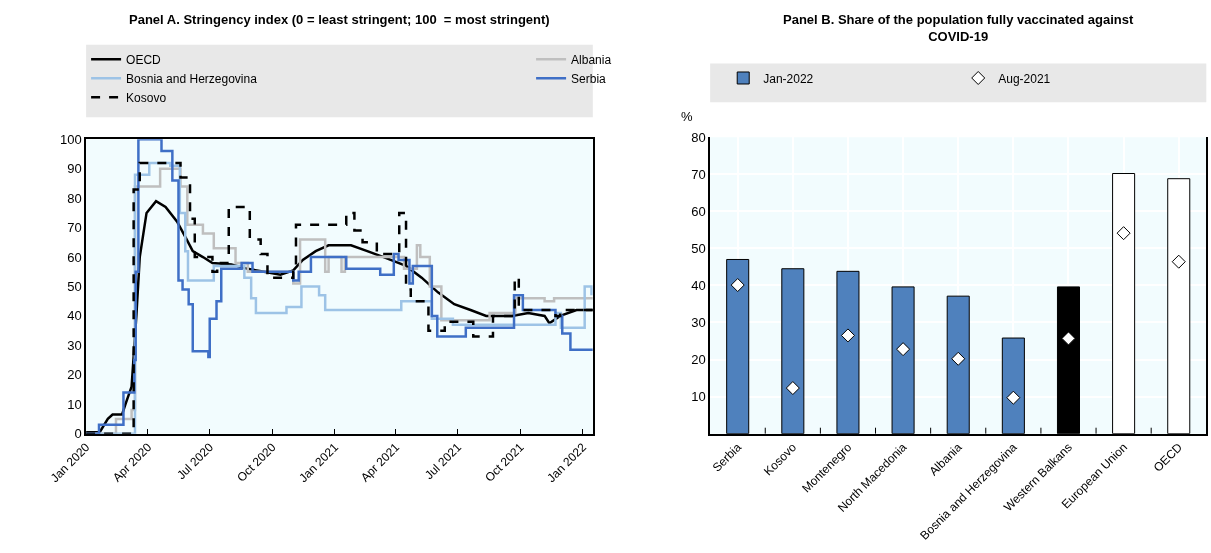  What do you see at coordinates (591, 59) in the screenshot?
I see `legend-label: Albania` at bounding box center [591, 59].